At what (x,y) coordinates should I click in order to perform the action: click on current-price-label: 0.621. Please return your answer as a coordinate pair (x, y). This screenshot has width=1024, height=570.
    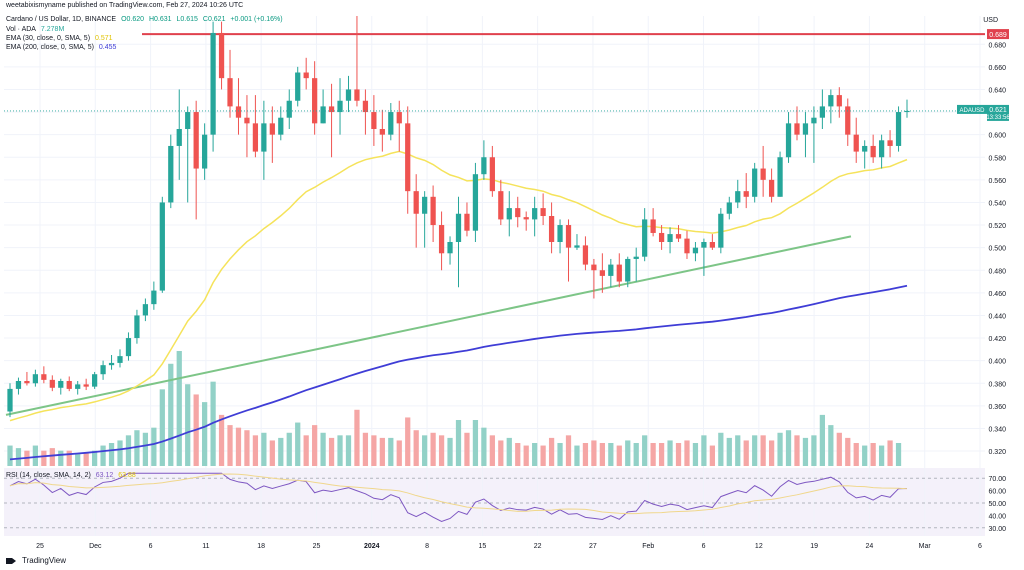
    Looking at the image, I should click on (998, 110).